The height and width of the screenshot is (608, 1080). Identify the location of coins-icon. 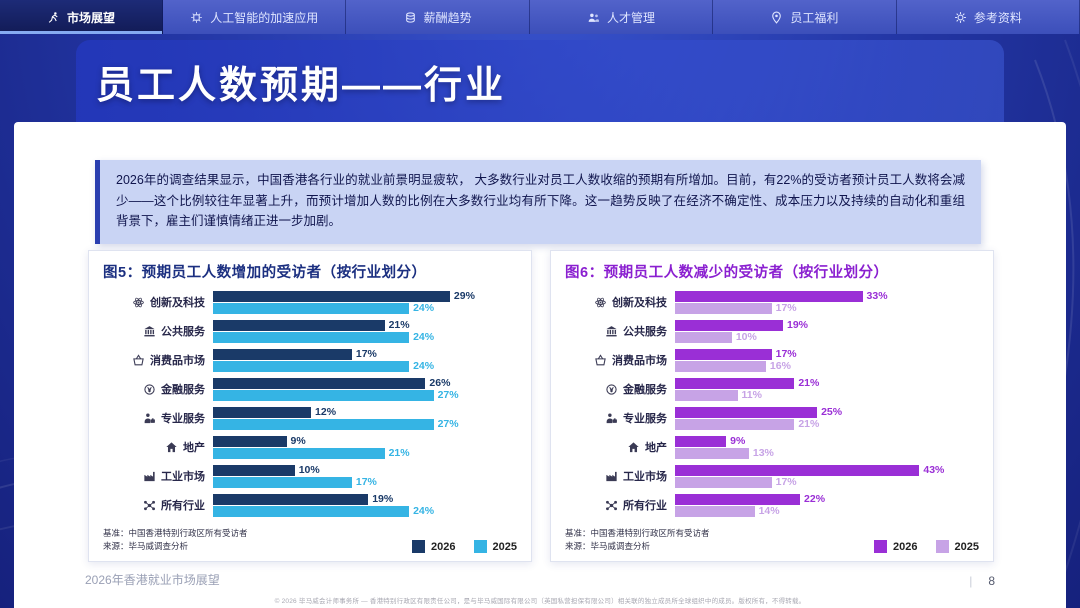
(410, 17).